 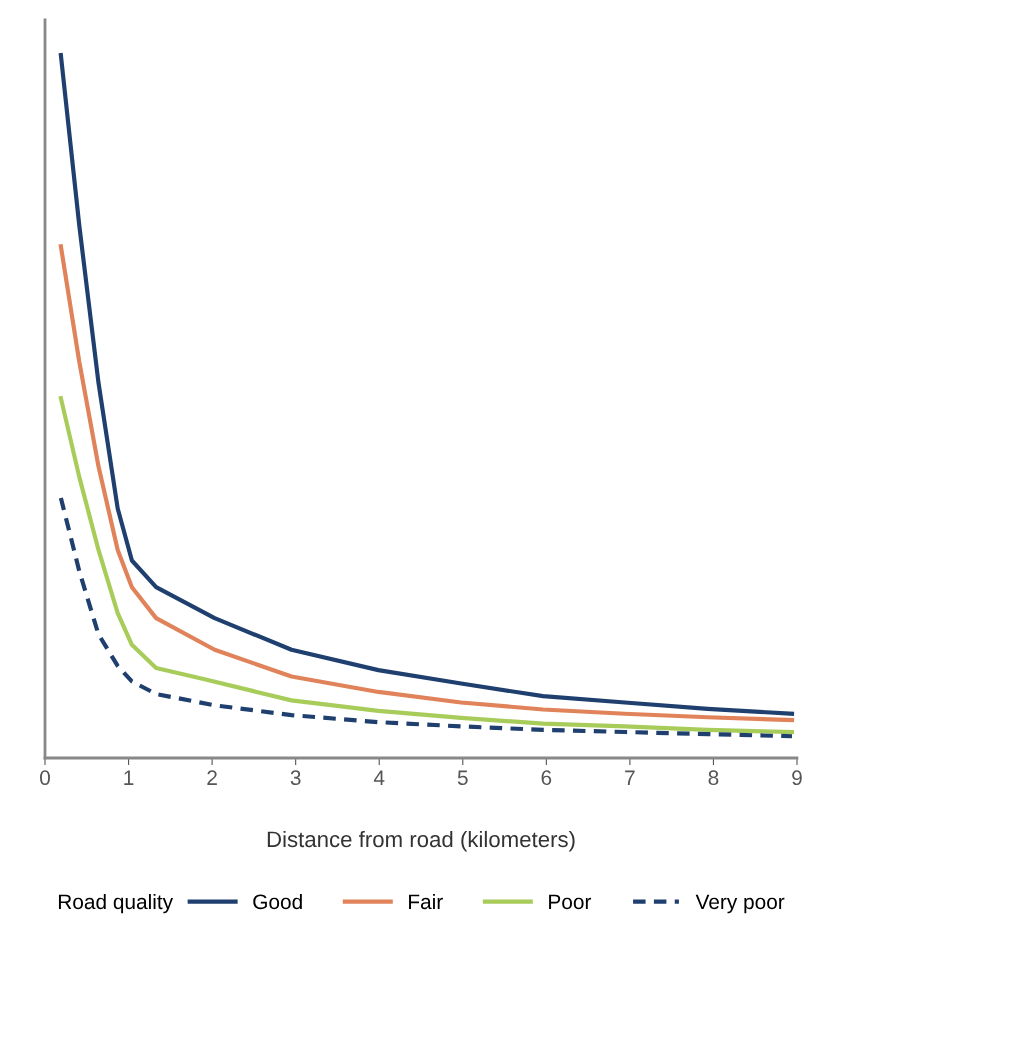 What do you see at coordinates (116, 903) in the screenshot?
I see `legend-title: Road quality` at bounding box center [116, 903].